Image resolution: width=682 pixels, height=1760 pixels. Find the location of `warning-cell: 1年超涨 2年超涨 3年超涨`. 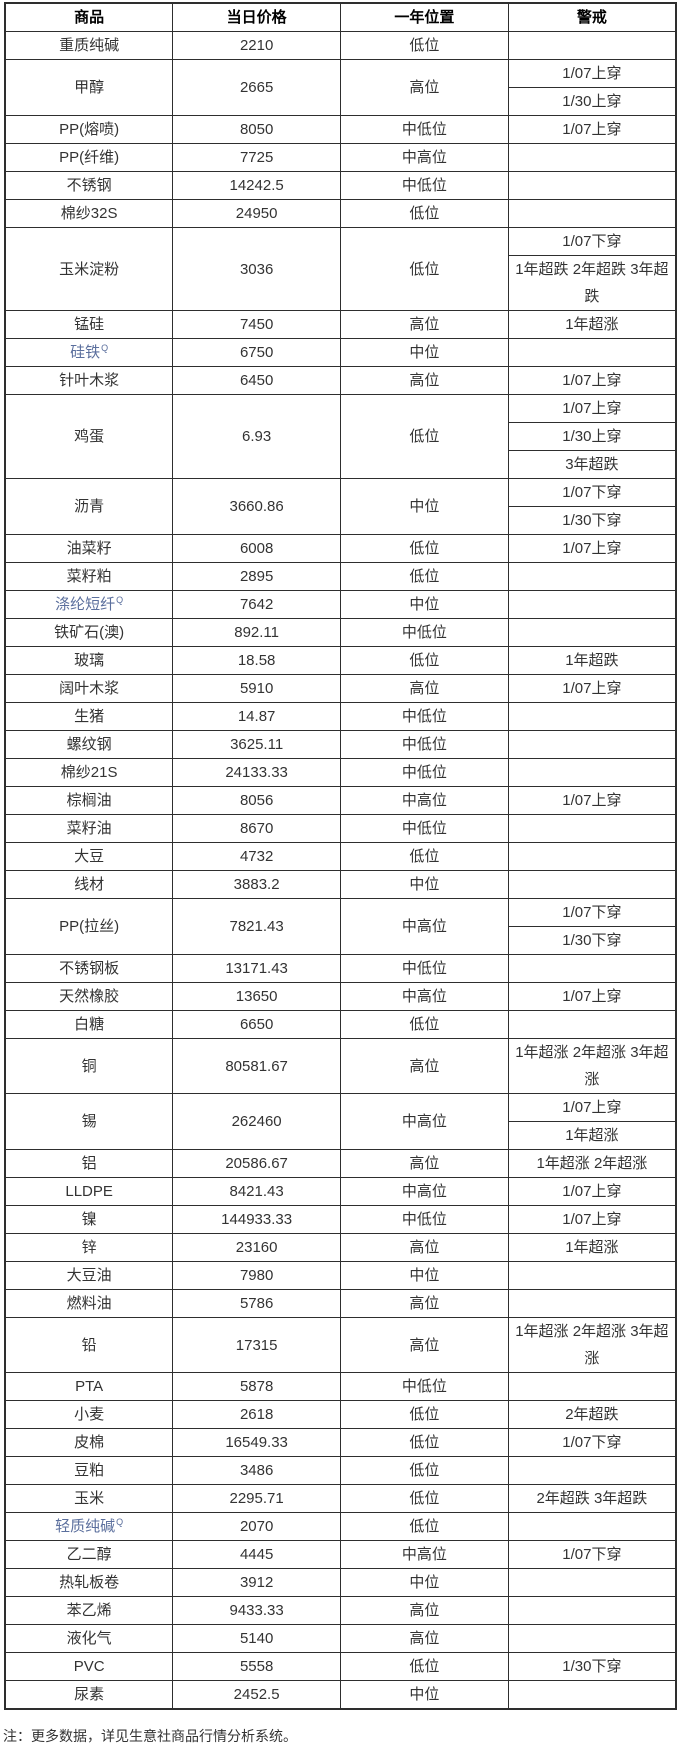

warning-cell: 1年超涨 2年超涨 3年超涨 is located at coordinates (592, 1066).